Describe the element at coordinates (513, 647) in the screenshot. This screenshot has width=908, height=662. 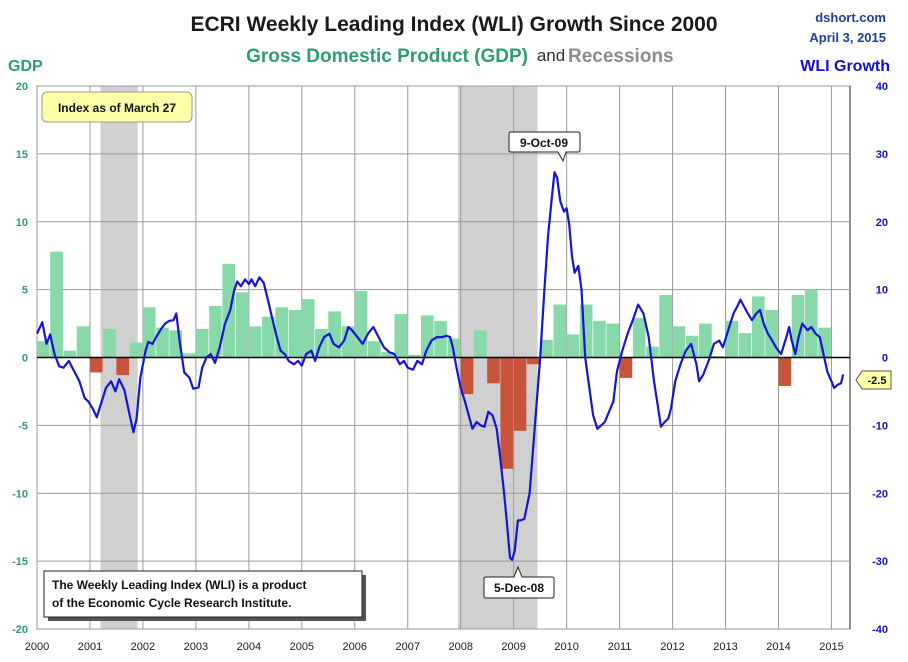
I see `x-tick-label: 2009` at that location.